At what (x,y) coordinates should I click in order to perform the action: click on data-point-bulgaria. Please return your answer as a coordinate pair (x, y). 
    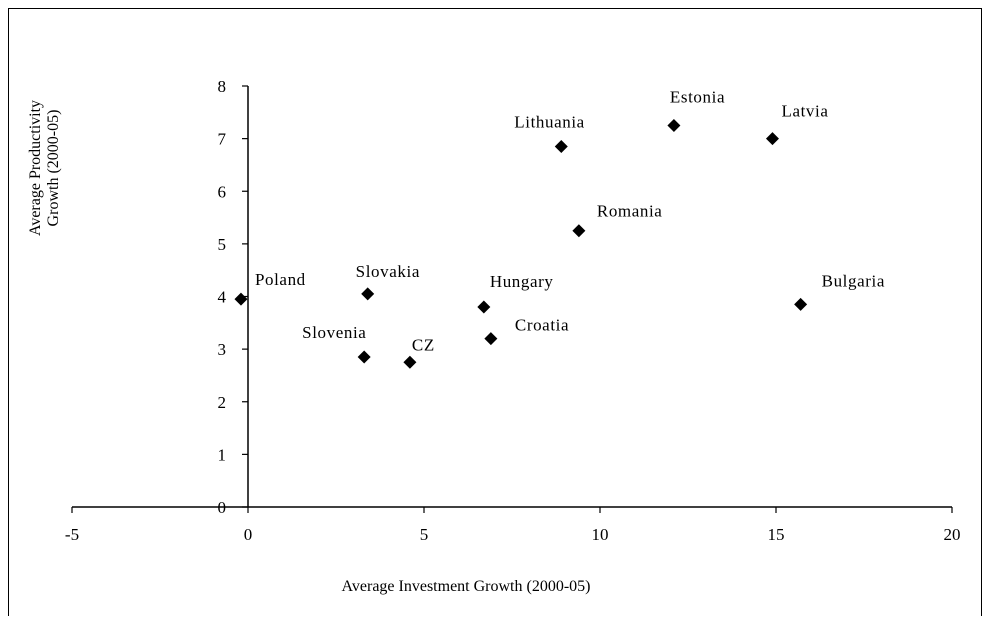
    Looking at the image, I should click on (801, 304).